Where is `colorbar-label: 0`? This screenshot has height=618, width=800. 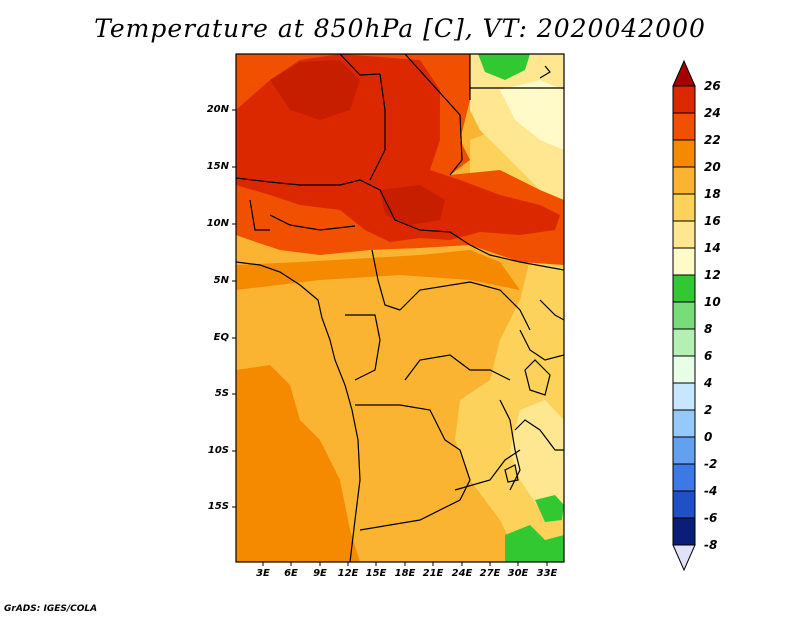 colorbar-label: 0 is located at coordinates (708, 437).